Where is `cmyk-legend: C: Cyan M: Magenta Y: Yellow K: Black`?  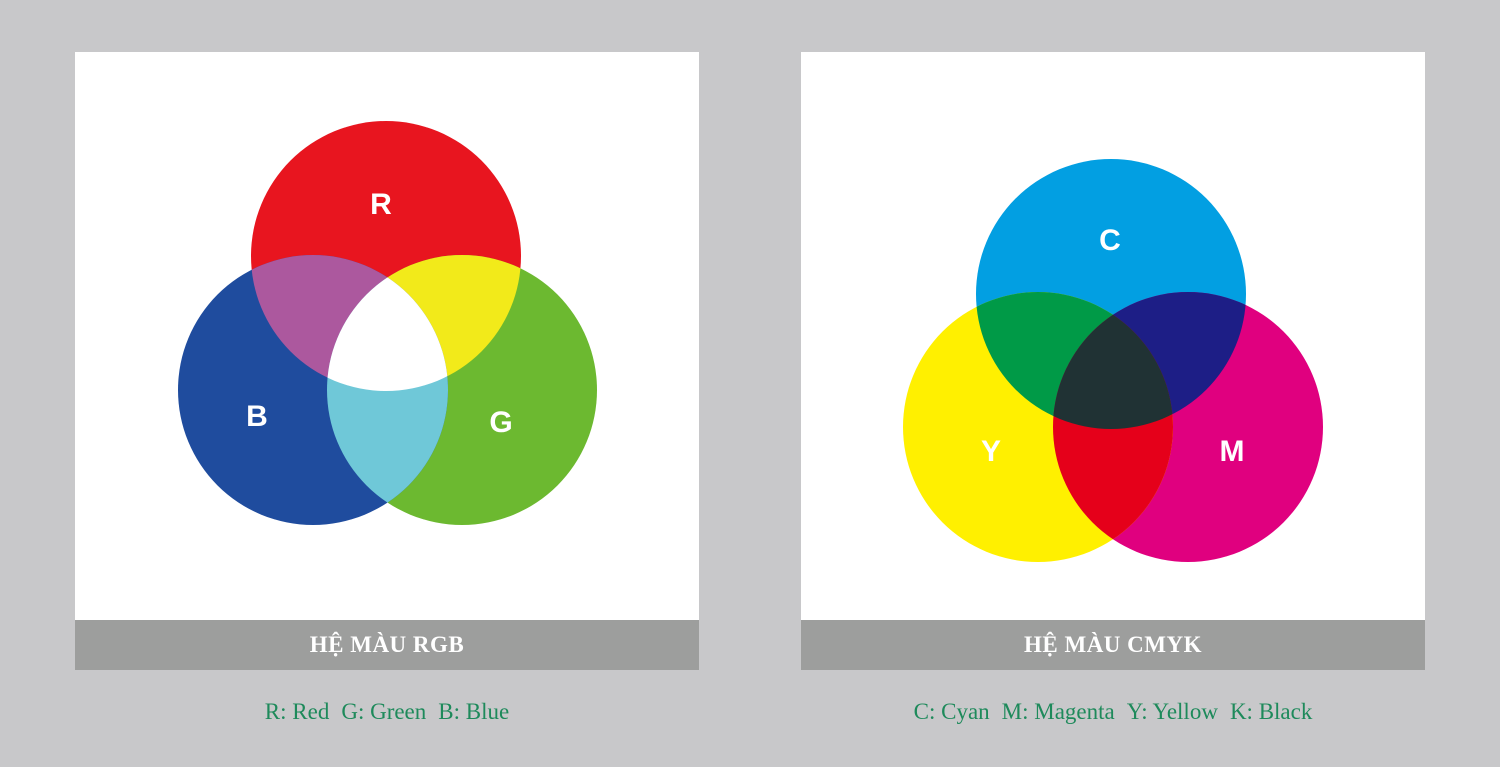
cmyk-legend: C: Cyan M: Magenta Y: Yellow K: Black is located at coordinates (1113, 712).